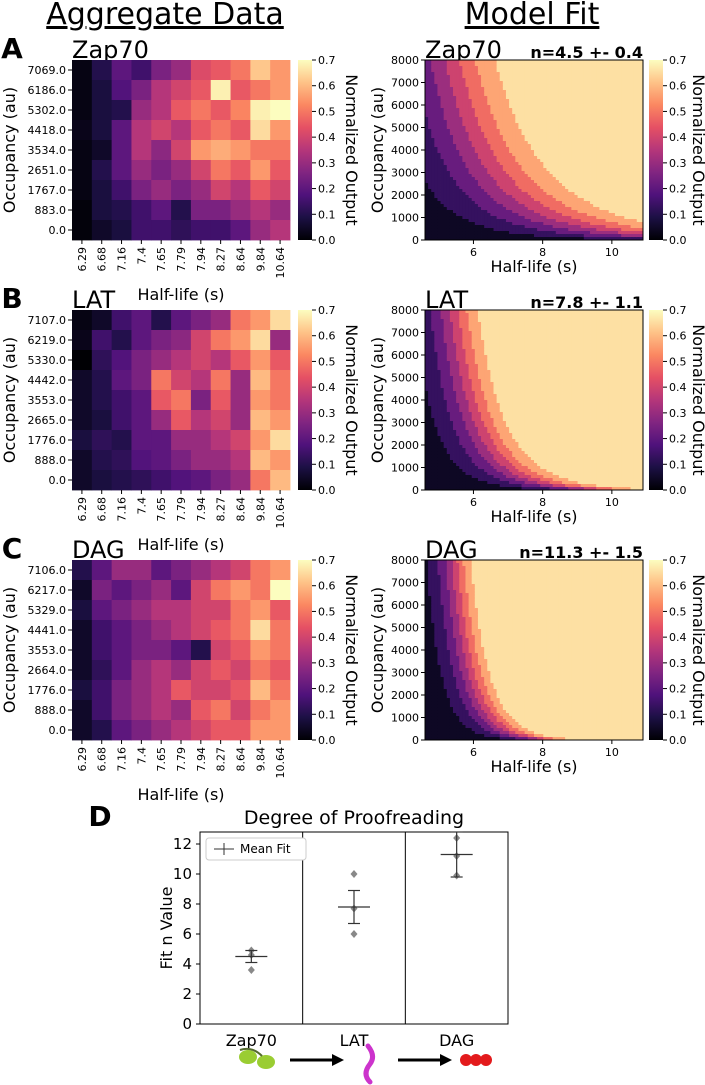 The height and width of the screenshot is (1085, 705). Describe the element at coordinates (93, 300) in the screenshot. I see `heatmap-title: LAT` at that location.